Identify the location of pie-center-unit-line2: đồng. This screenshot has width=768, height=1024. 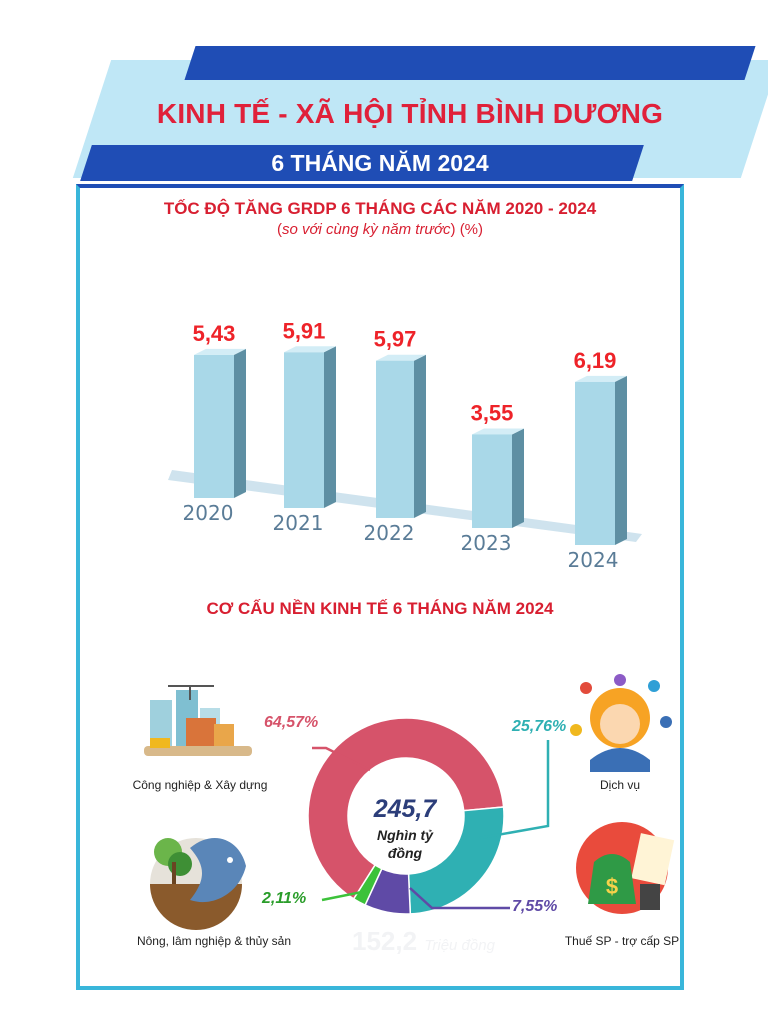
(405, 853).